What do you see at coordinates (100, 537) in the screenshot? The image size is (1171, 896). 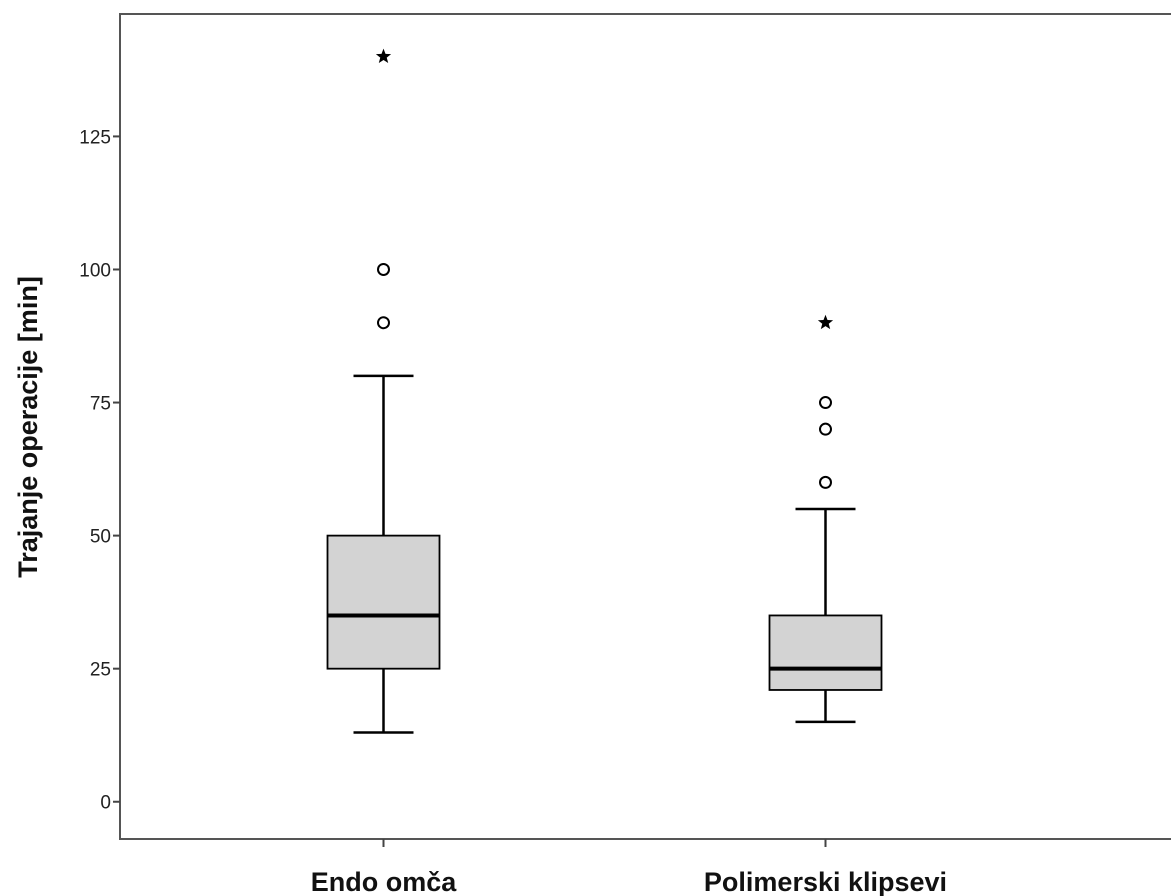 I see `y-tick-label: 50` at bounding box center [100, 537].